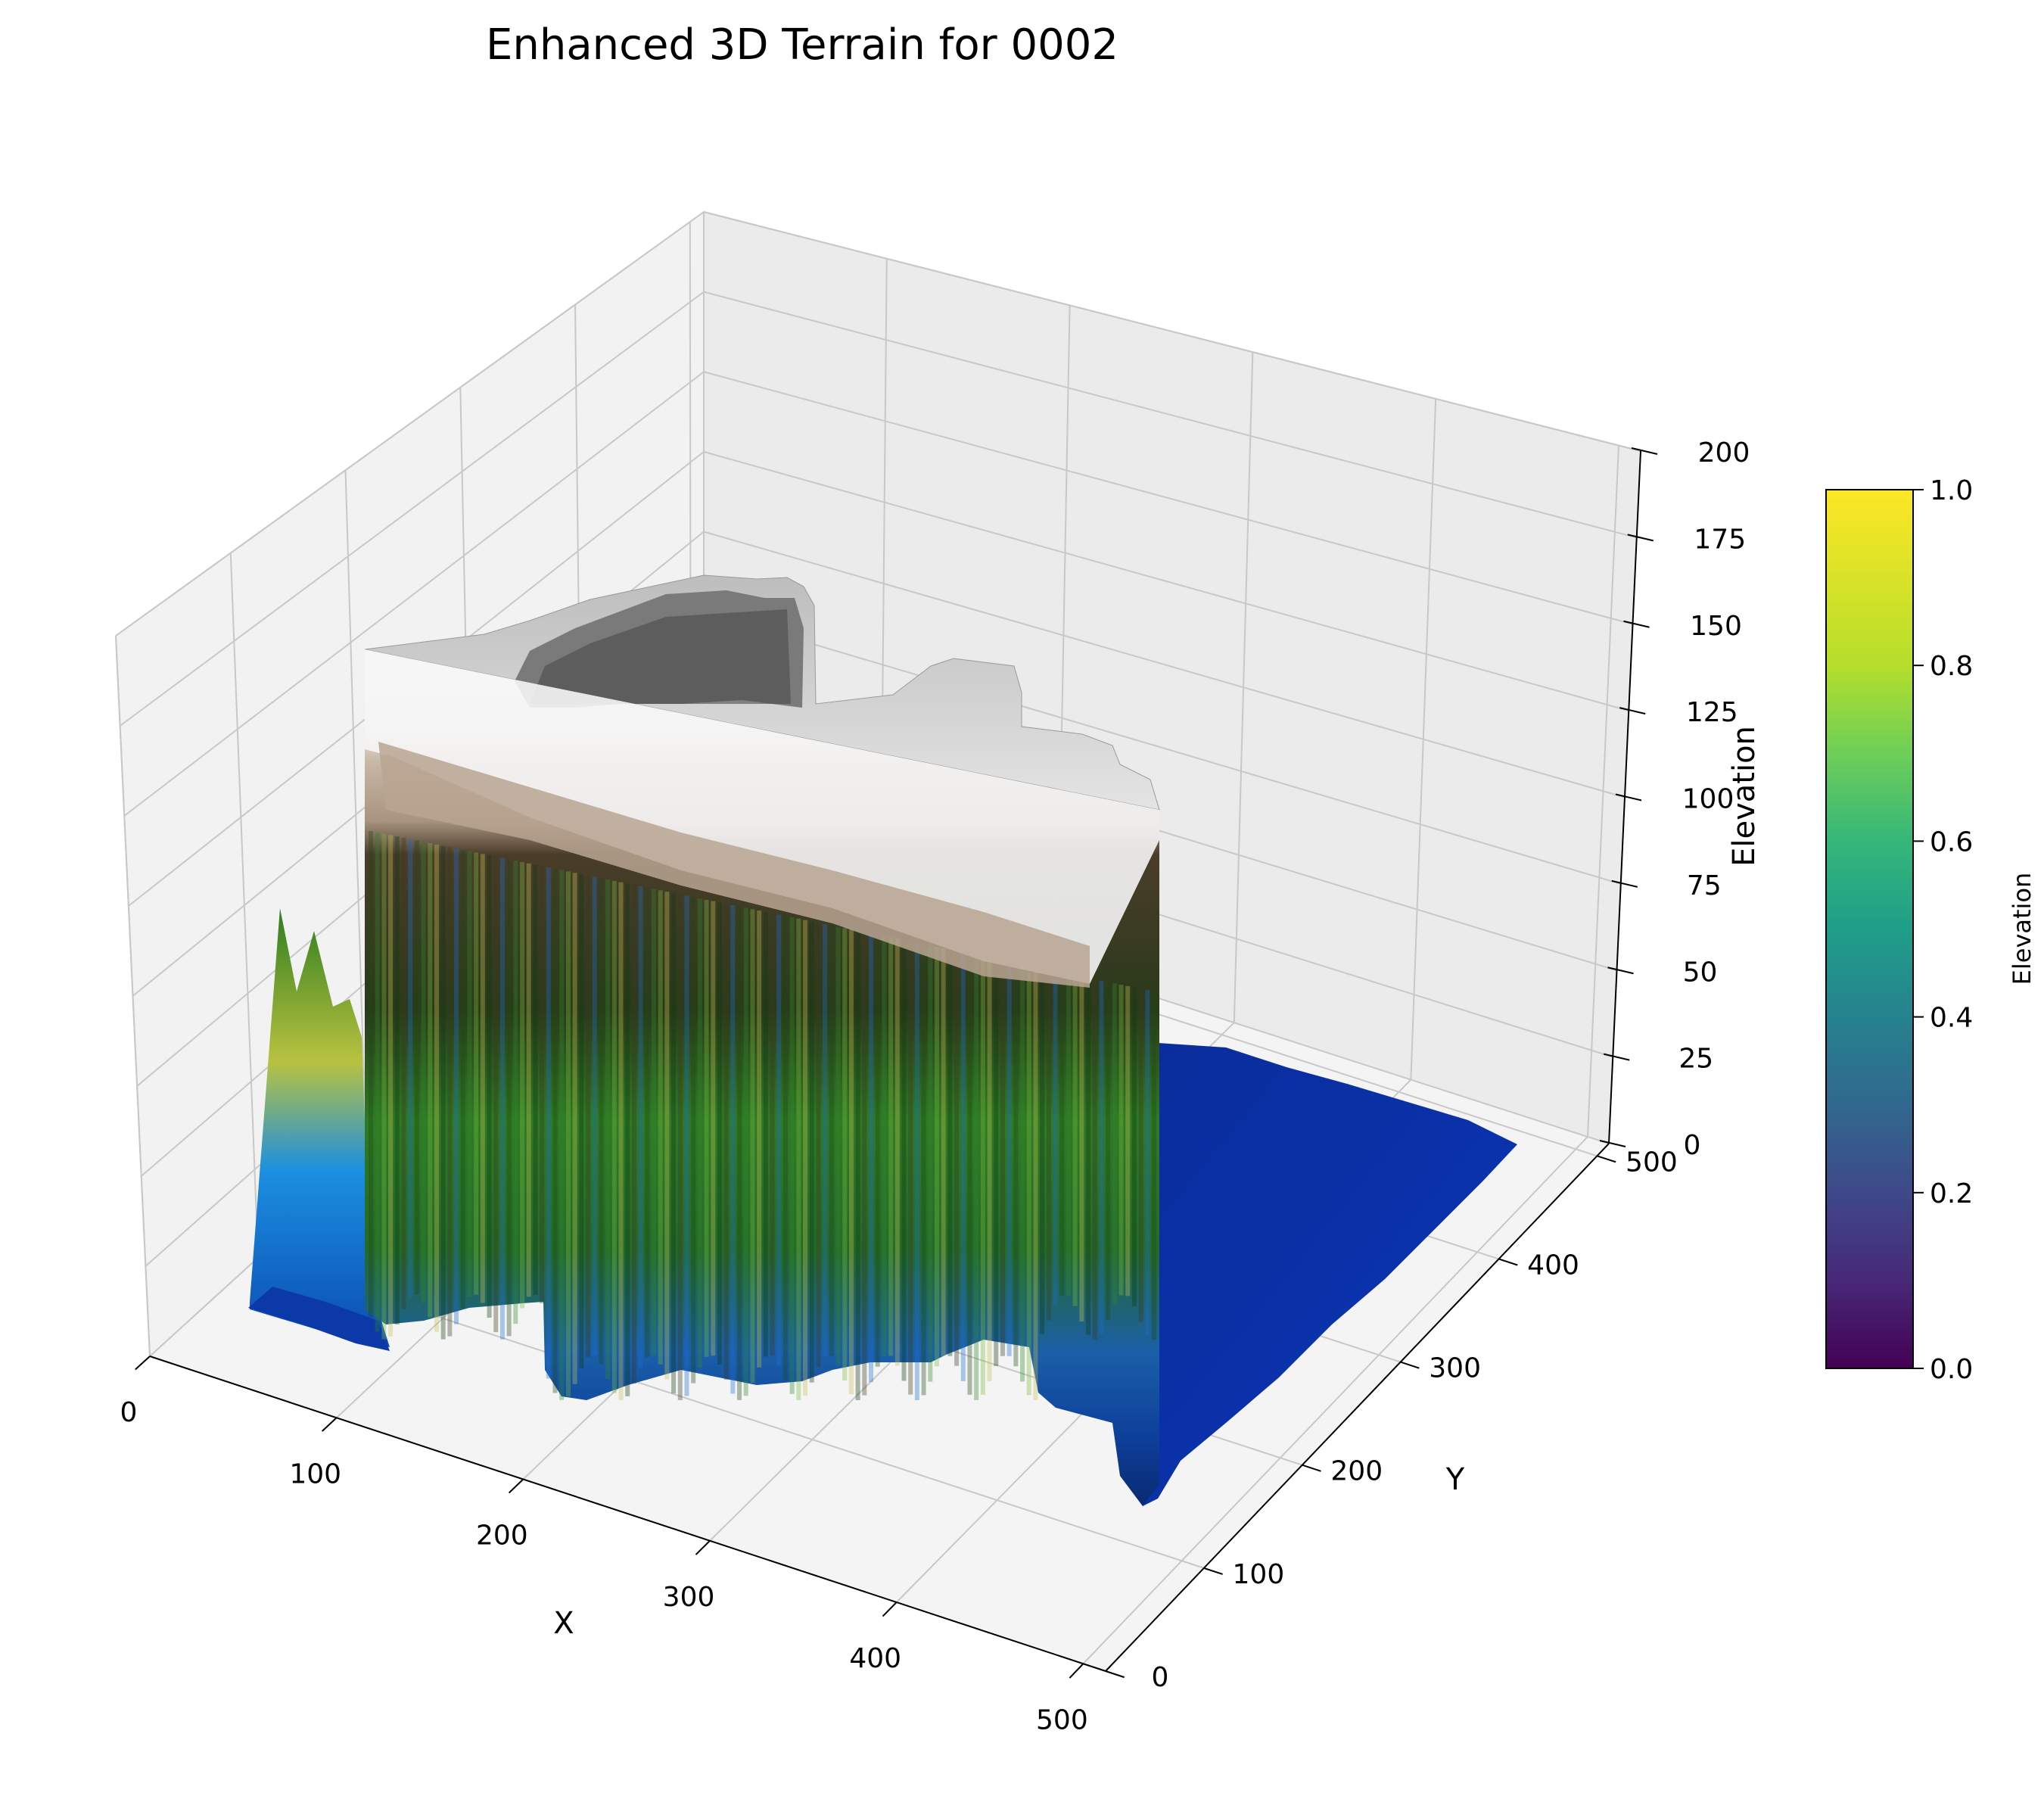  I want to click on x-tick-label: 500, so click(1062, 1720).